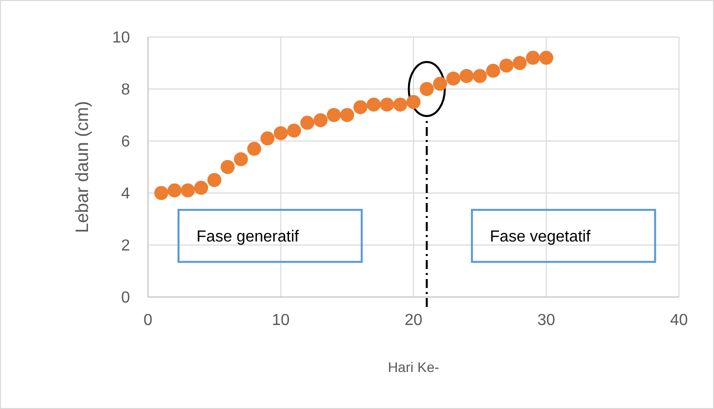 This screenshot has height=409, width=714. Describe the element at coordinates (546, 320) in the screenshot. I see `x-tick-label: 30` at that location.